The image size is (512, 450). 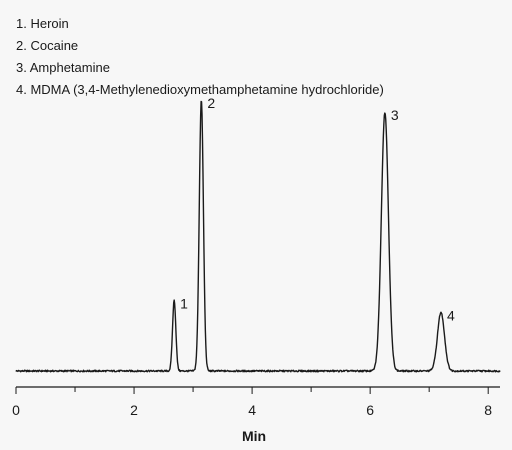 What do you see at coordinates (42, 23) in the screenshot?
I see `legend-entry-heroin: 1. Heroin` at bounding box center [42, 23].